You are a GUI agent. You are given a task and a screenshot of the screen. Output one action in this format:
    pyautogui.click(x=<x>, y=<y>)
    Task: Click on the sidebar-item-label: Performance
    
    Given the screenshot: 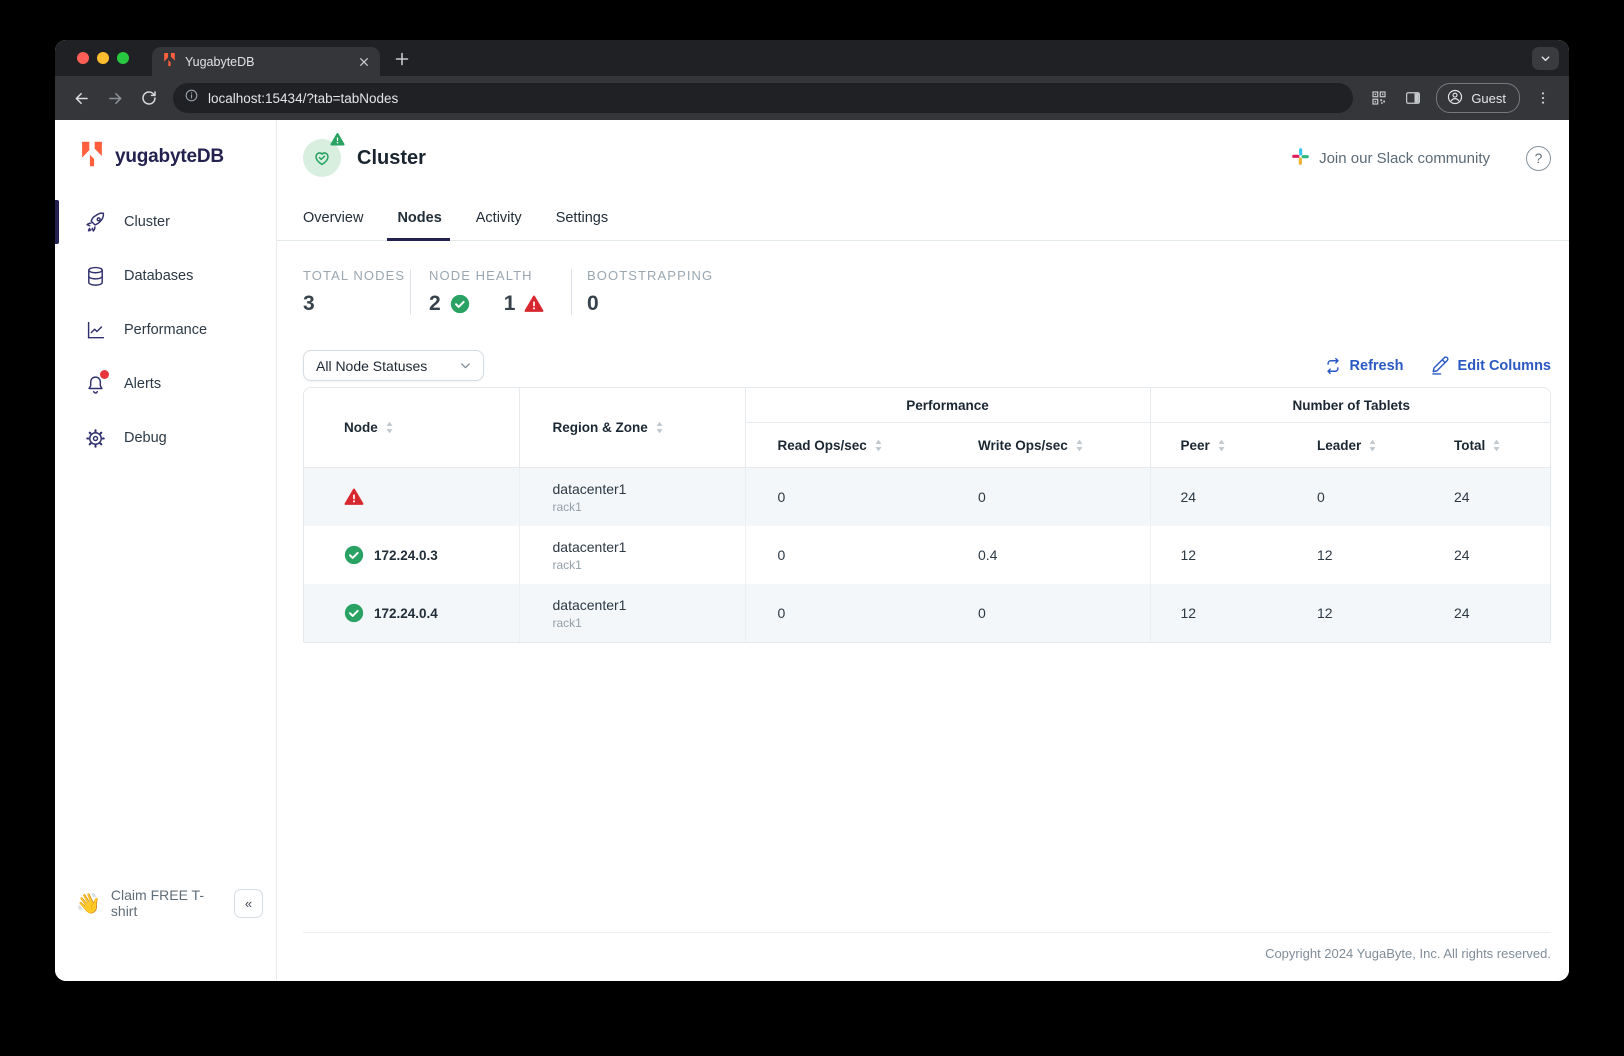 What is the action you would take?
    pyautogui.click(x=166, y=330)
    